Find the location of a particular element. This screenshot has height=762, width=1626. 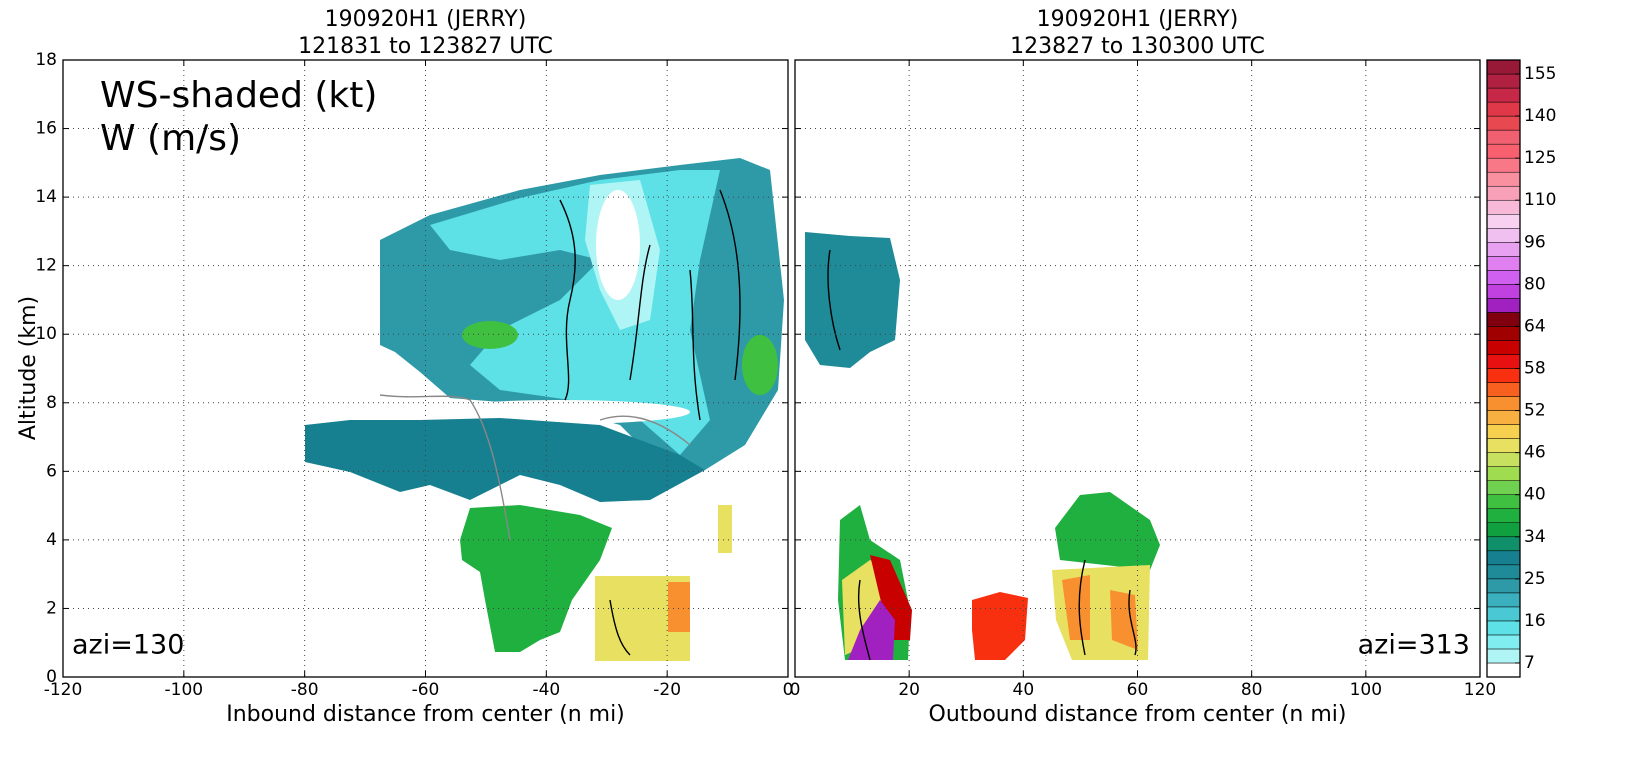

colorbar-tick-label: 110 is located at coordinates (1540, 200).